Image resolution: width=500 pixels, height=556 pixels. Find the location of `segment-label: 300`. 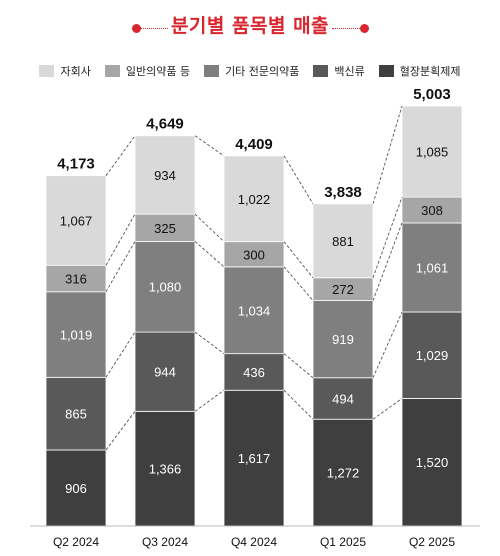

segment-label: 300 is located at coordinates (254, 254).